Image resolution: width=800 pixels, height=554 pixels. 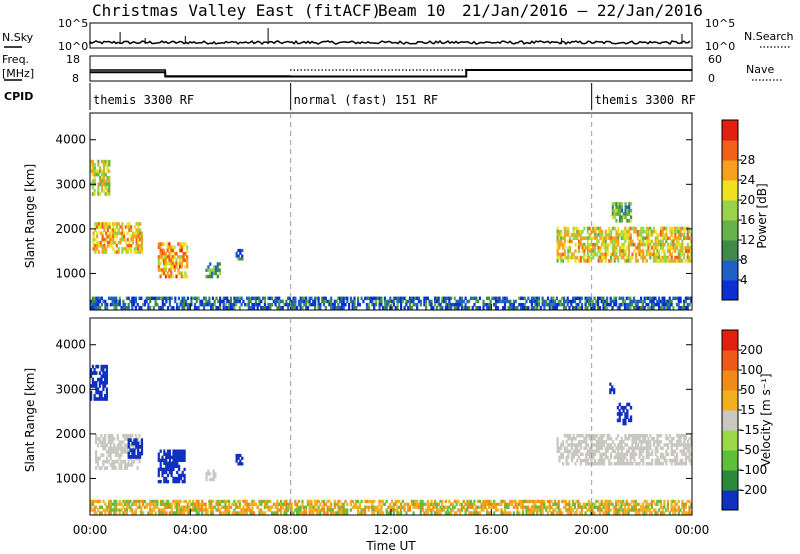 What do you see at coordinates (730, 360) in the screenshot?
I see `colorbar-swatch` at bounding box center [730, 360].